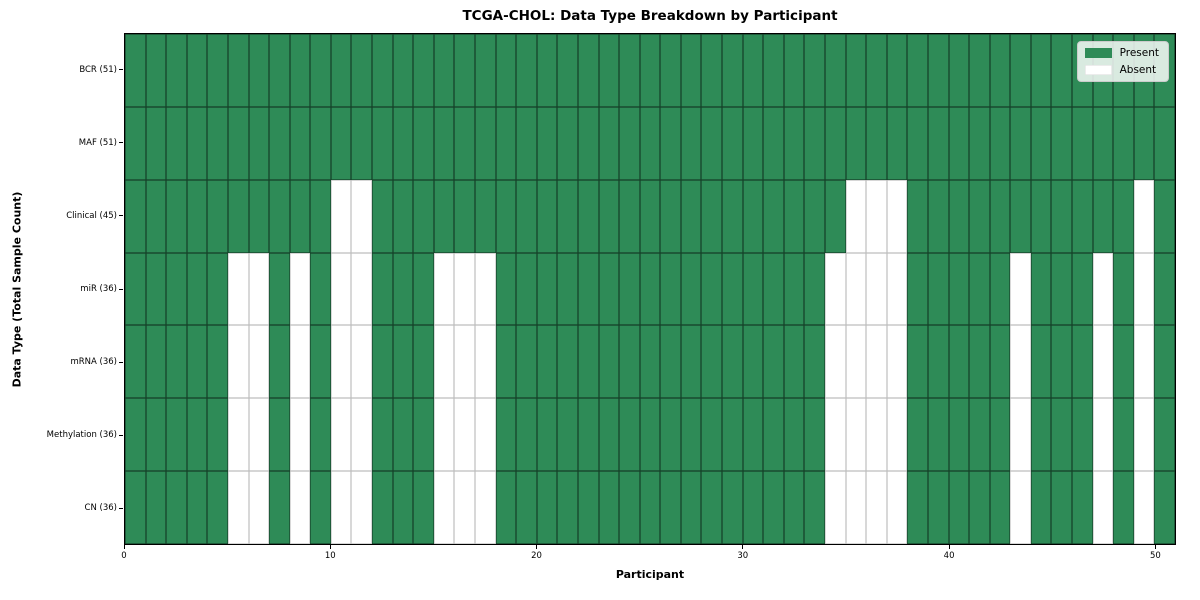 The height and width of the screenshot is (600, 1200). What do you see at coordinates (526, 216) in the screenshot?
I see `cell-Clinical-p19-present` at bounding box center [526, 216].